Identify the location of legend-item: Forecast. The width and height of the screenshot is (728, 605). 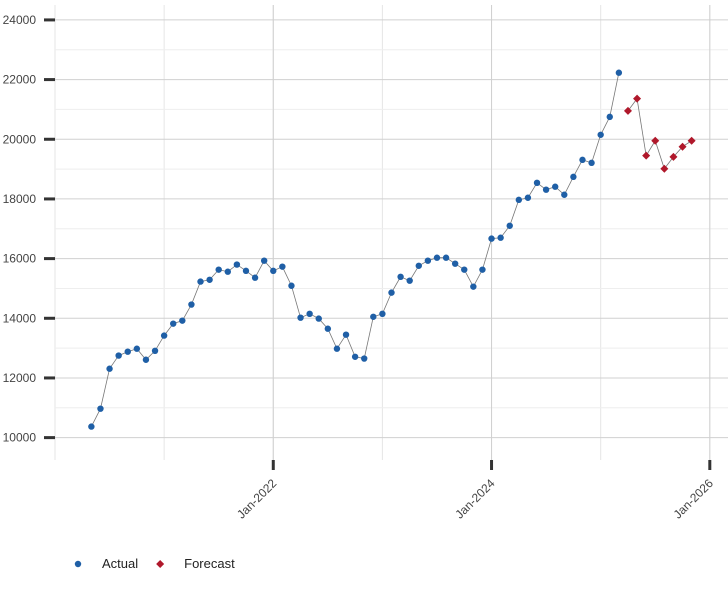
(195, 563).